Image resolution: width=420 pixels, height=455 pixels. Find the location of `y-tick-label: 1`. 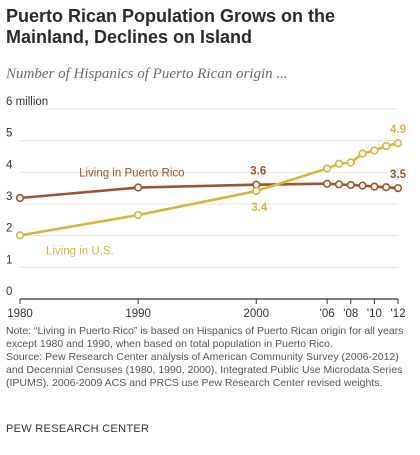

y-tick-label: 1 is located at coordinates (9, 260).